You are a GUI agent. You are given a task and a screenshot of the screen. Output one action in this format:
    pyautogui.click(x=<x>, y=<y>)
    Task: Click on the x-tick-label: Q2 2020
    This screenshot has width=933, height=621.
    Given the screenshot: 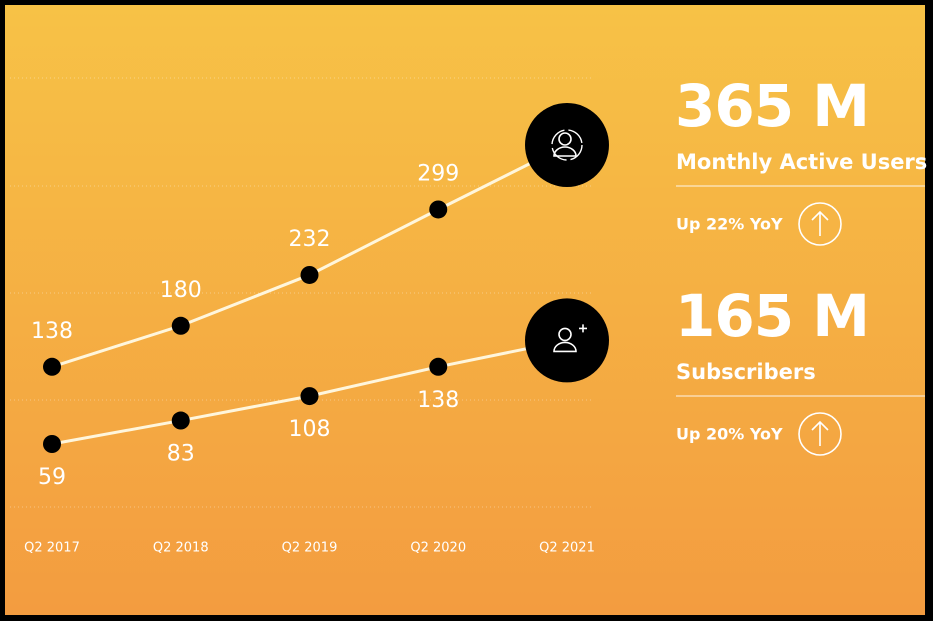 What is the action you would take?
    pyautogui.click(x=438, y=548)
    